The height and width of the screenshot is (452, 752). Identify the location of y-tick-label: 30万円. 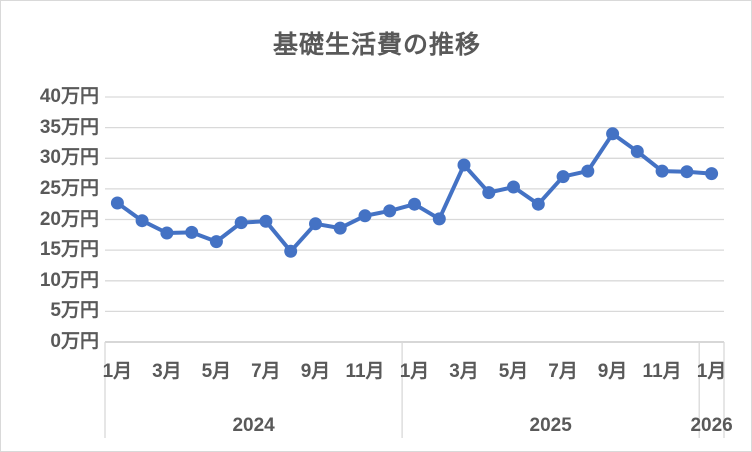
(69, 158).